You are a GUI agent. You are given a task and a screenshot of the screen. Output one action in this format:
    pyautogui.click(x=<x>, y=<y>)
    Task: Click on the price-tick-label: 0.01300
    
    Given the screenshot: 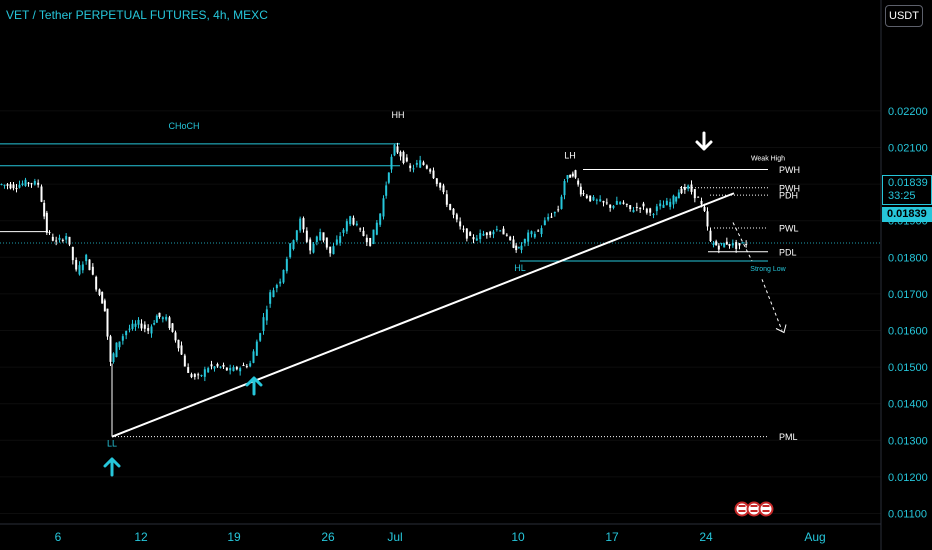 What is the action you would take?
    pyautogui.click(x=908, y=441)
    